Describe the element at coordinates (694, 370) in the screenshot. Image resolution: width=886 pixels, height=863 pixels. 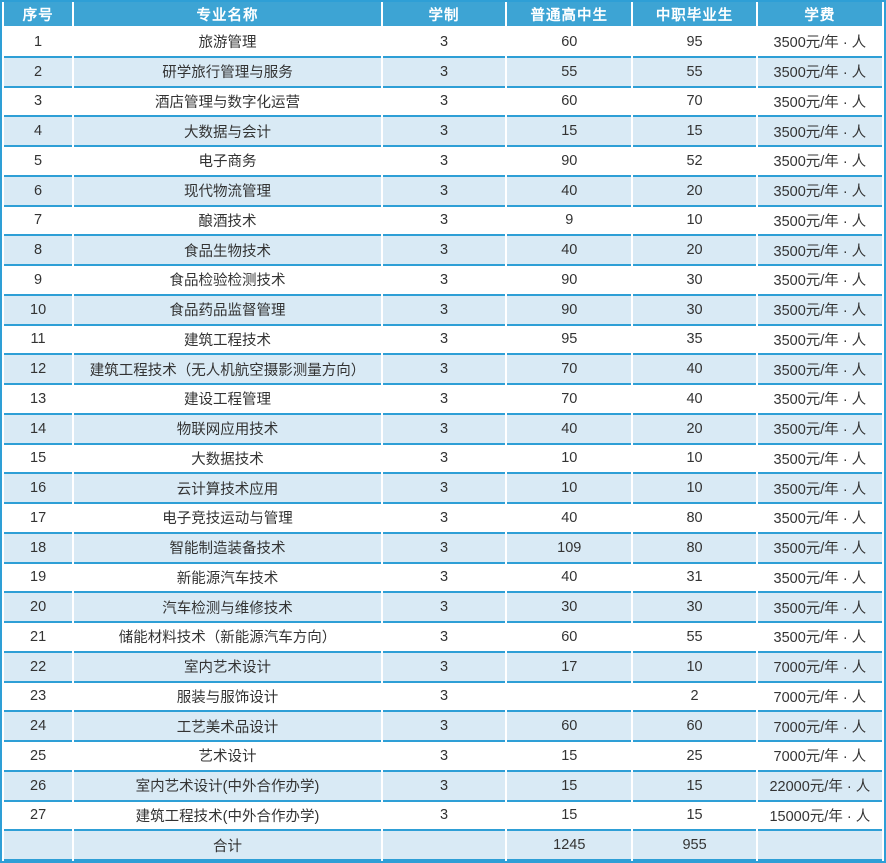
I see `cell-vocational: 40` at that location.